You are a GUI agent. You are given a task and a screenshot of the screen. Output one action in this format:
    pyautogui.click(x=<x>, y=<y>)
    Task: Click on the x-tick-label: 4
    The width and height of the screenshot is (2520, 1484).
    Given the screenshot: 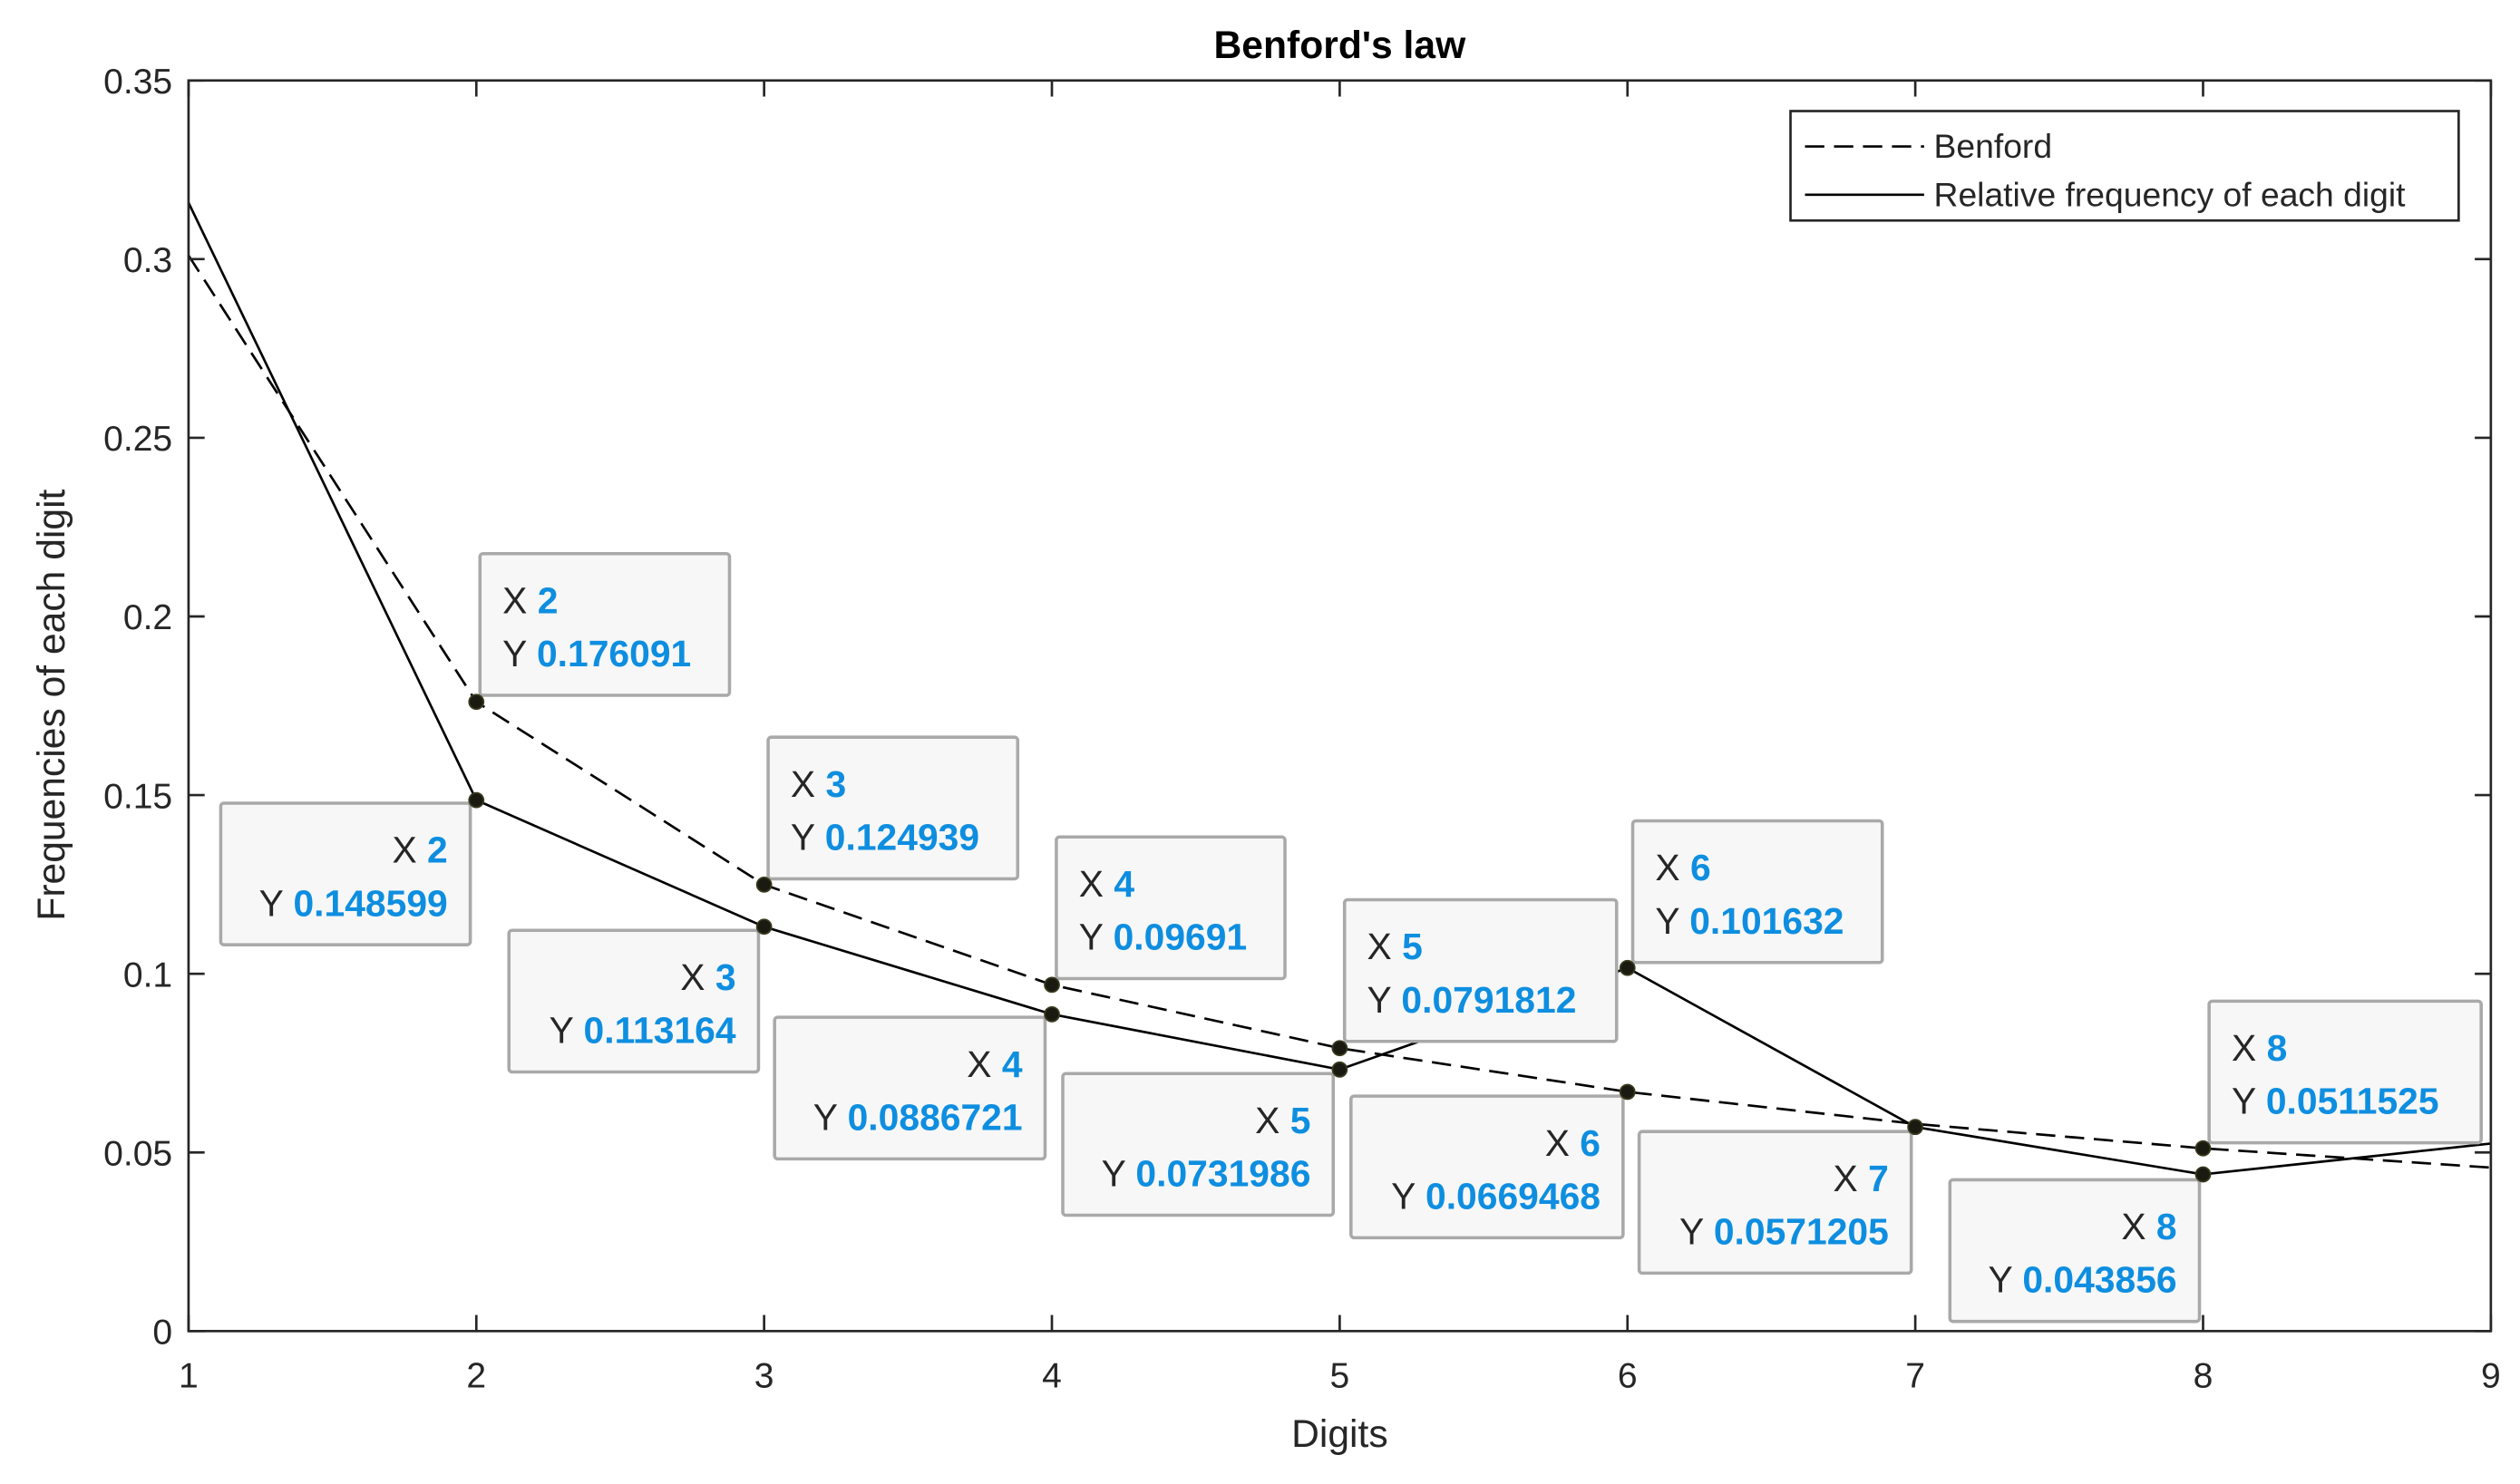 What is the action you would take?
    pyautogui.click(x=1052, y=1375)
    